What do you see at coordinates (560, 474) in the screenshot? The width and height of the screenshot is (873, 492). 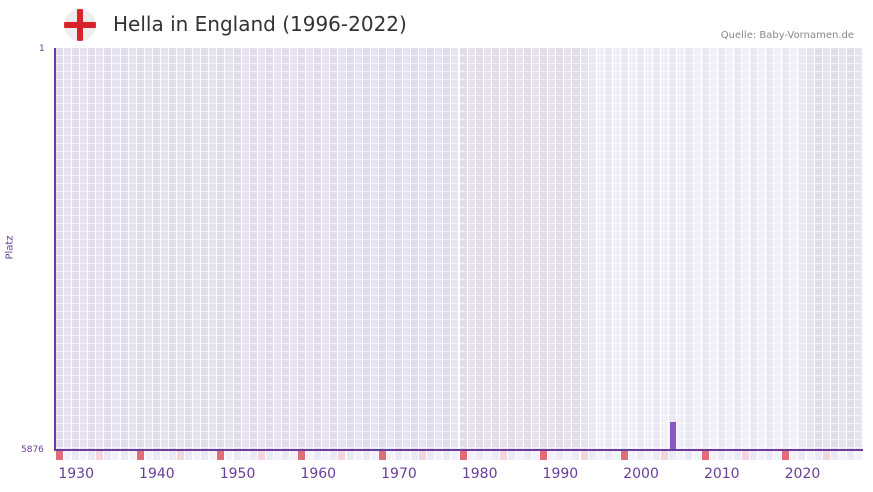 I see `x-tick-label: 1990` at bounding box center [560, 474].